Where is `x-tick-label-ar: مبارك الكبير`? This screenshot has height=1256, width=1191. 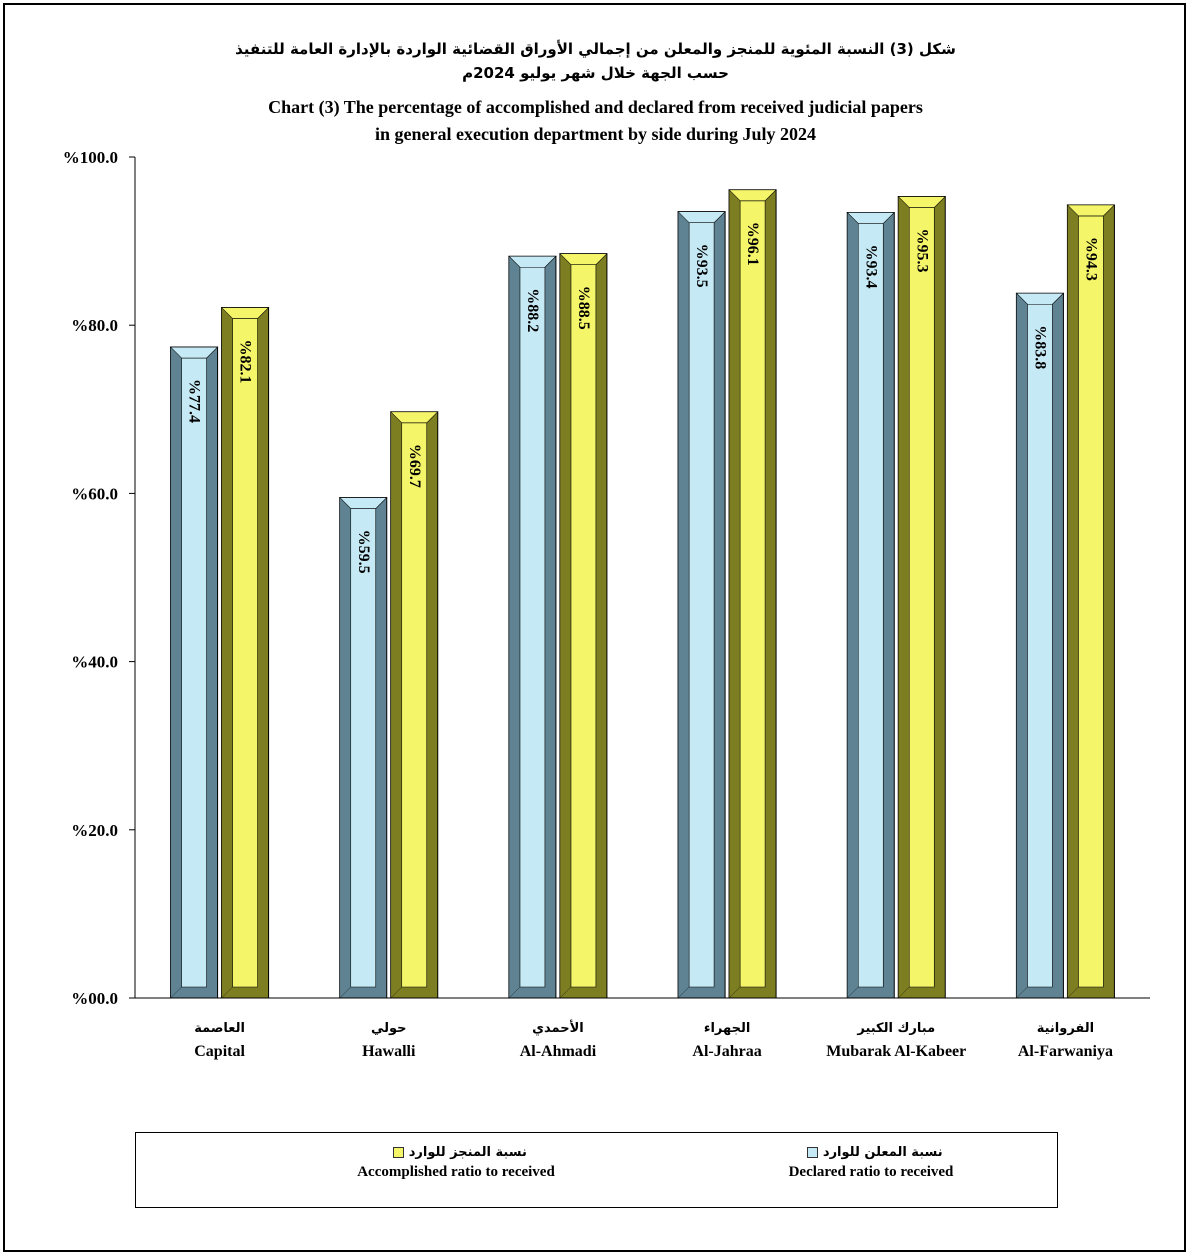 x-tick-label-ar: مبارك الكبير is located at coordinates (895, 1028).